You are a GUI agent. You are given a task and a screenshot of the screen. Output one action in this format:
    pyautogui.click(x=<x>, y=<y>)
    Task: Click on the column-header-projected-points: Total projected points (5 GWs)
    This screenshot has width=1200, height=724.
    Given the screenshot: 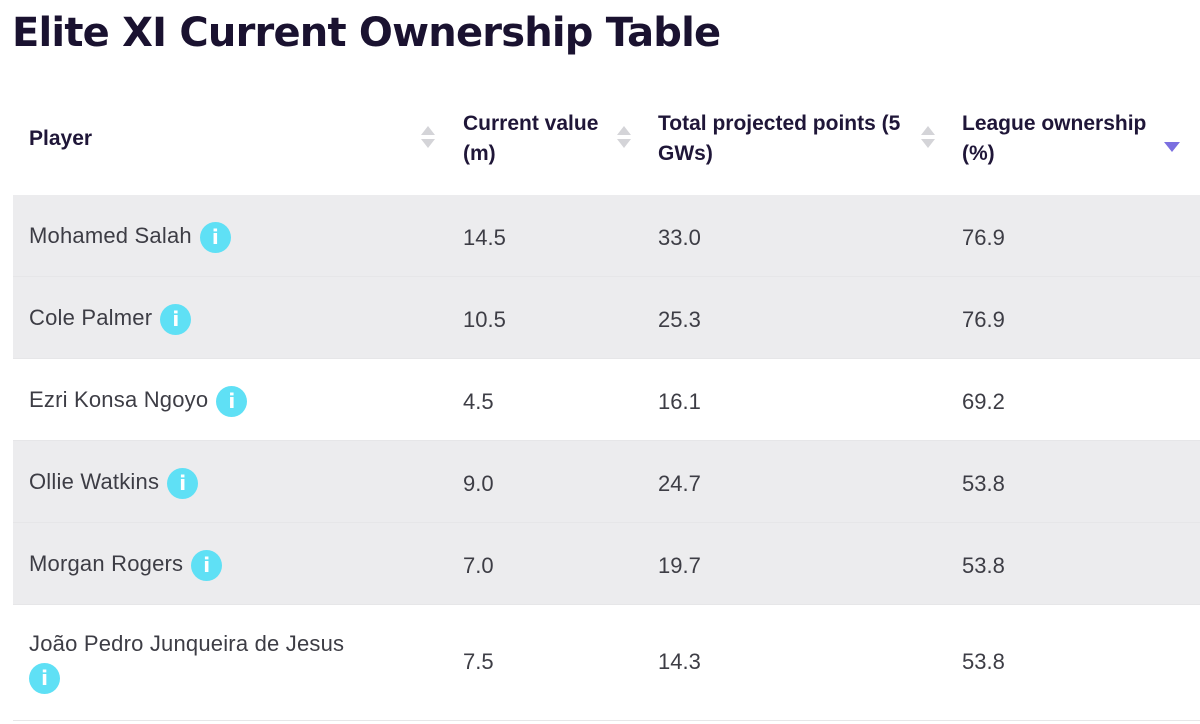 What is the action you would take?
    pyautogui.click(x=793, y=143)
    